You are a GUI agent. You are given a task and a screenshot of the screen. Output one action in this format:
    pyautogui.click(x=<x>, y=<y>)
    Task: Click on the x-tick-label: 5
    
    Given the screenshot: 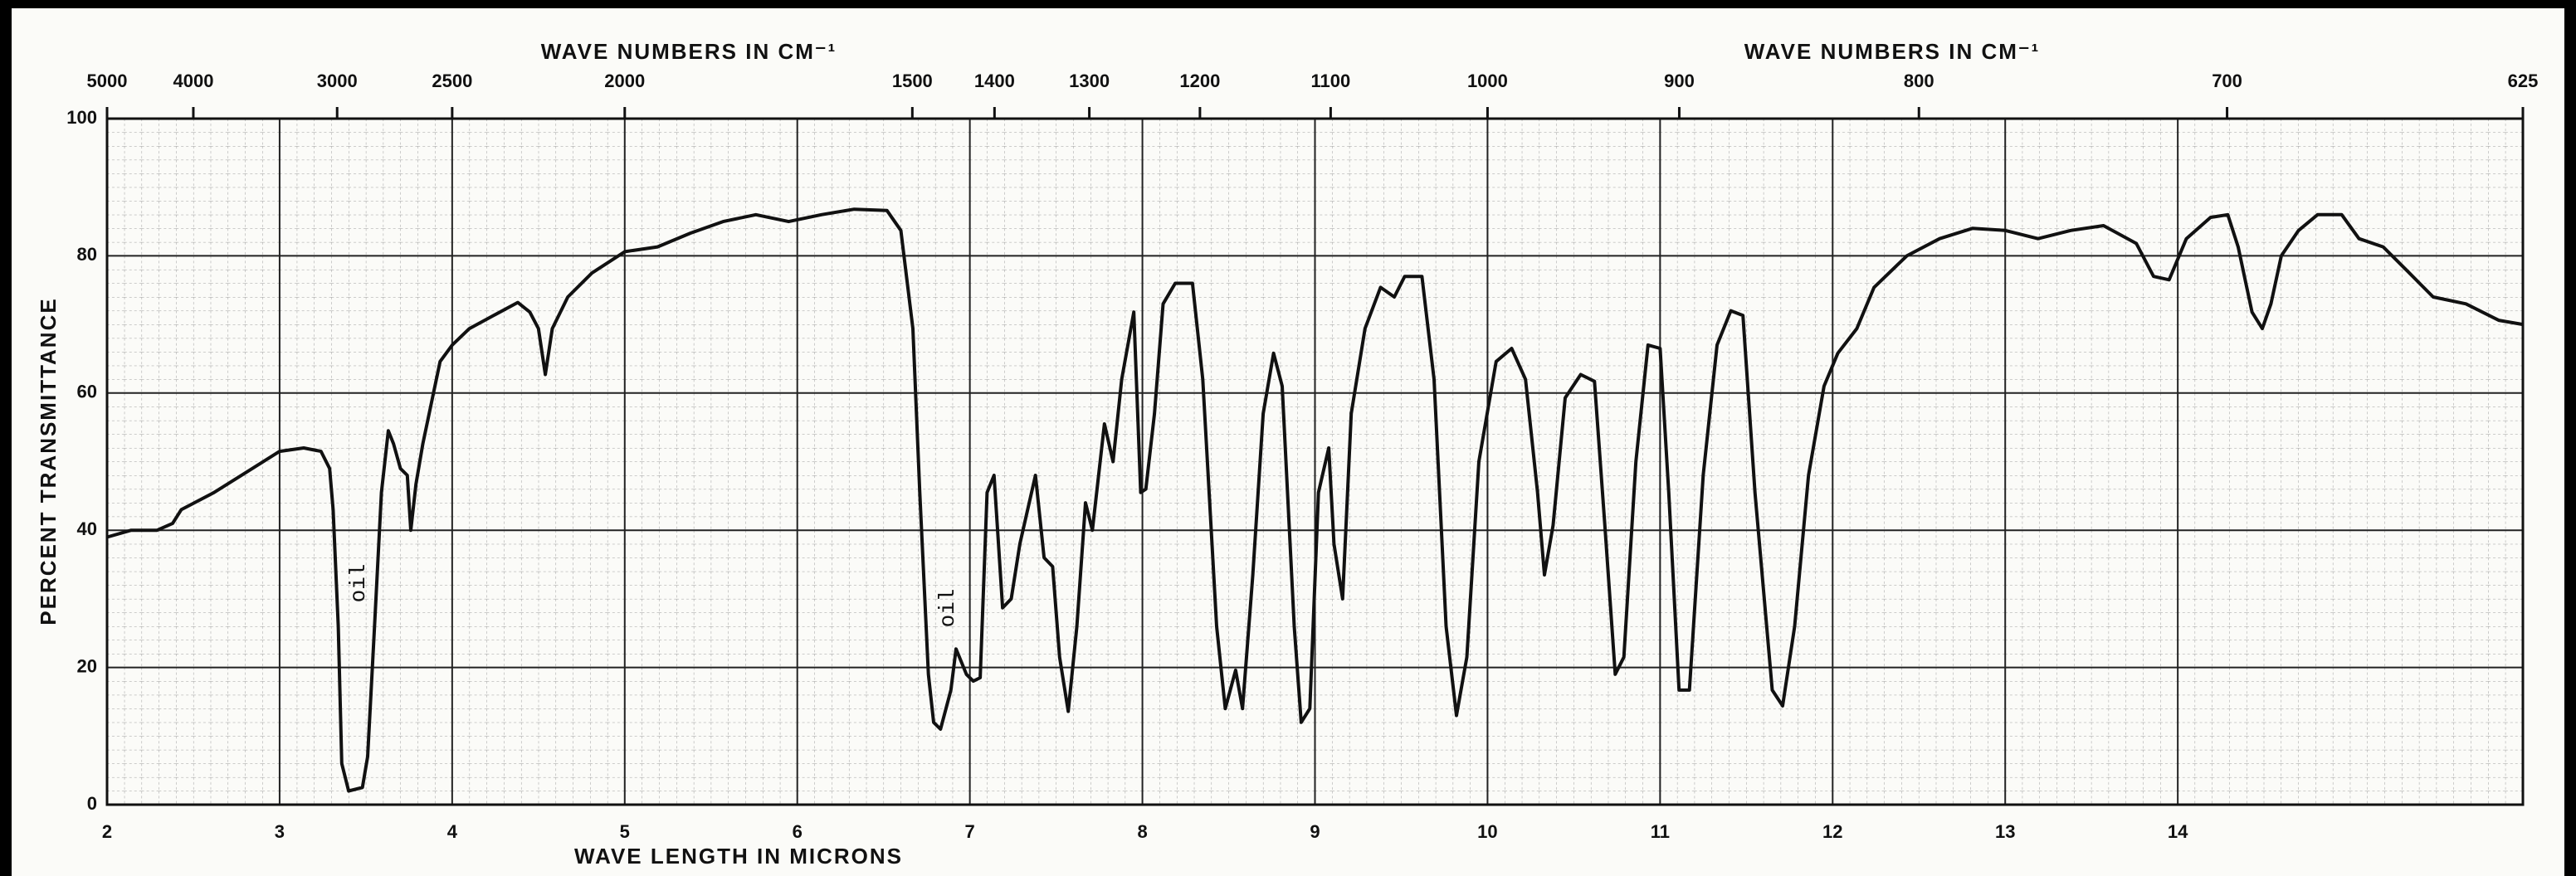 What is the action you would take?
    pyautogui.click(x=625, y=831)
    